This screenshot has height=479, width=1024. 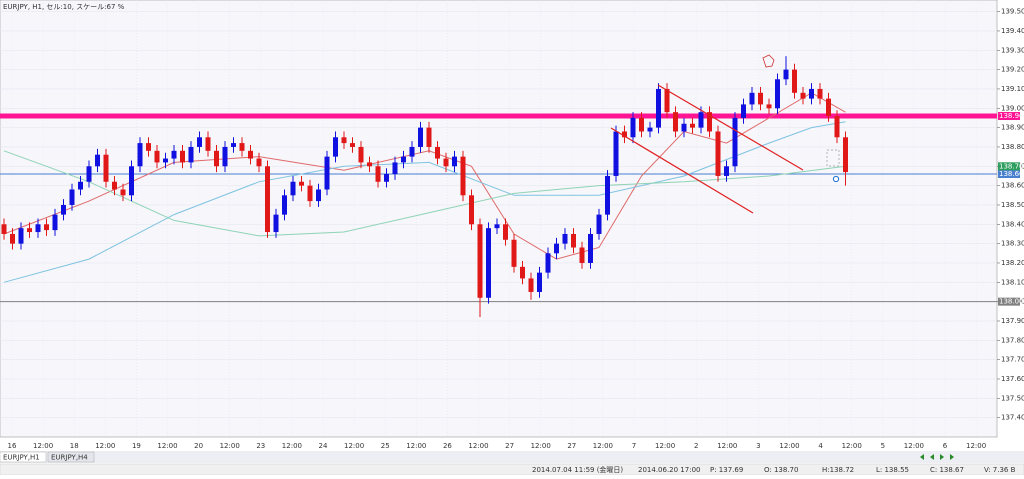 I want to click on x-tick-label: 27, so click(x=571, y=446).